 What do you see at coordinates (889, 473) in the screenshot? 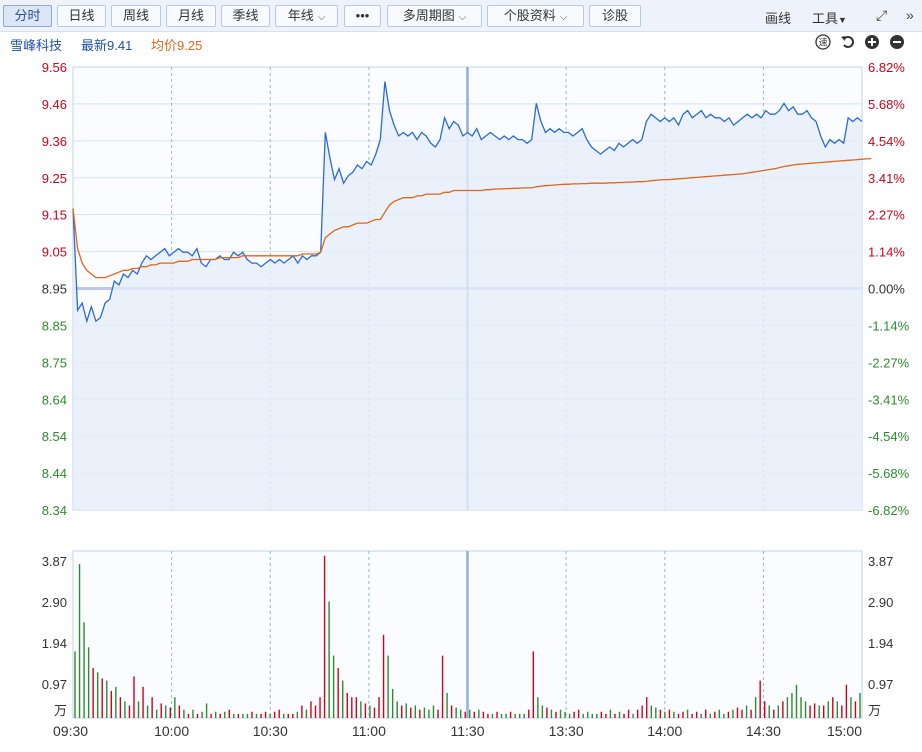
I see `pct-tick-label: -5.68%` at bounding box center [889, 473].